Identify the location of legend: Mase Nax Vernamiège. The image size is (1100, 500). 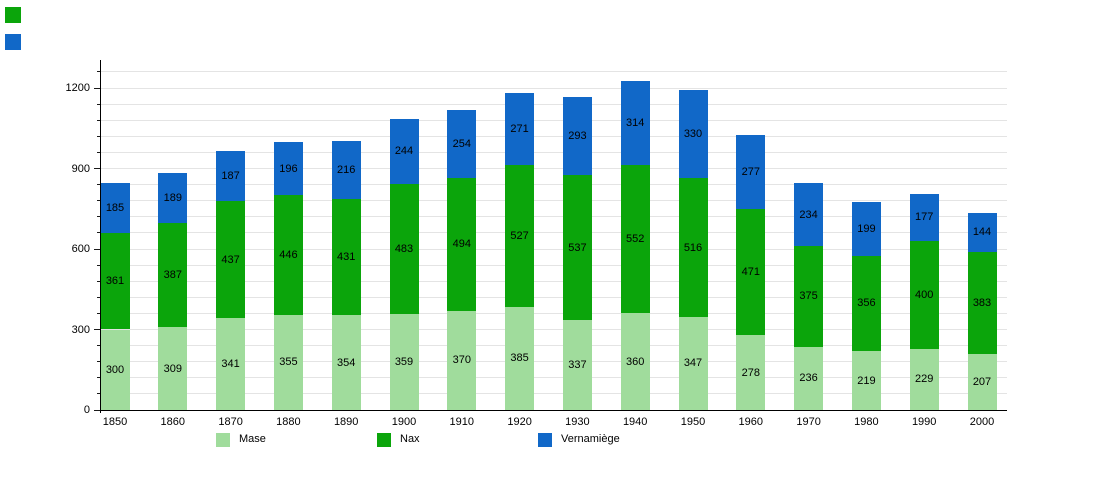
(550, 440).